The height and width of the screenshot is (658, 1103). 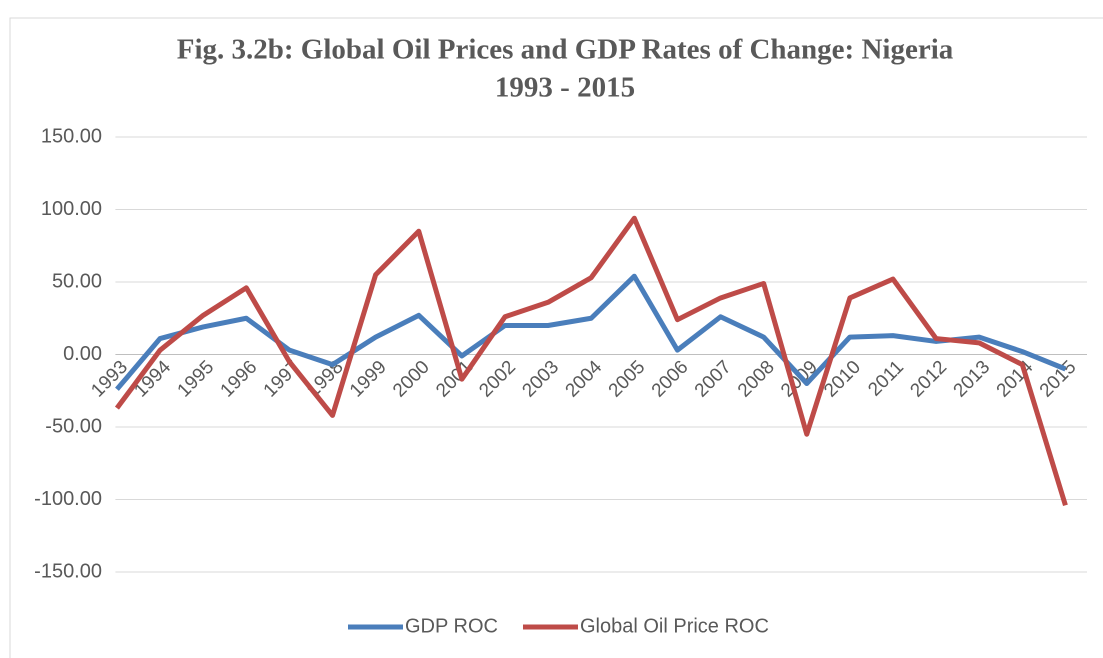 What do you see at coordinates (627, 379) in the screenshot?
I see `x-tick-label: 2005` at bounding box center [627, 379].